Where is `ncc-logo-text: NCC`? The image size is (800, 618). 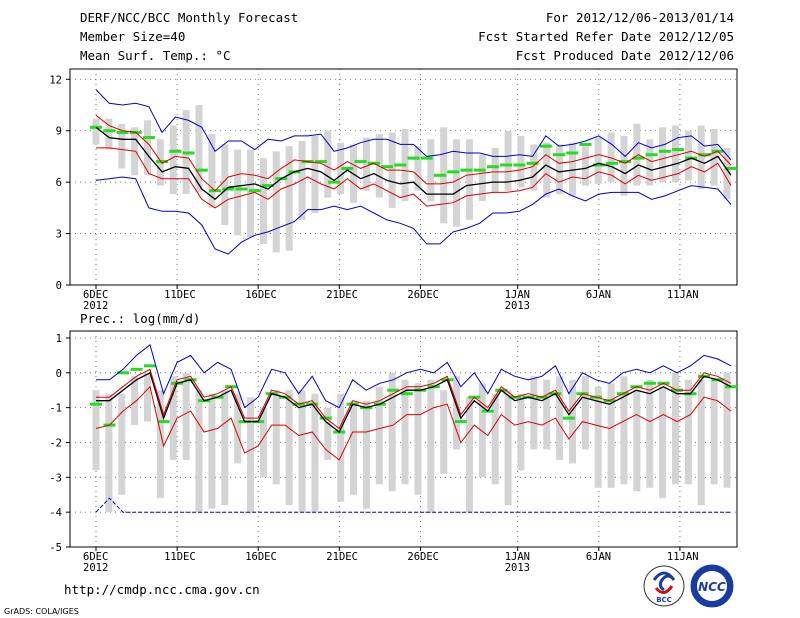
ncc-logo-text: NCC is located at coordinates (712, 587).